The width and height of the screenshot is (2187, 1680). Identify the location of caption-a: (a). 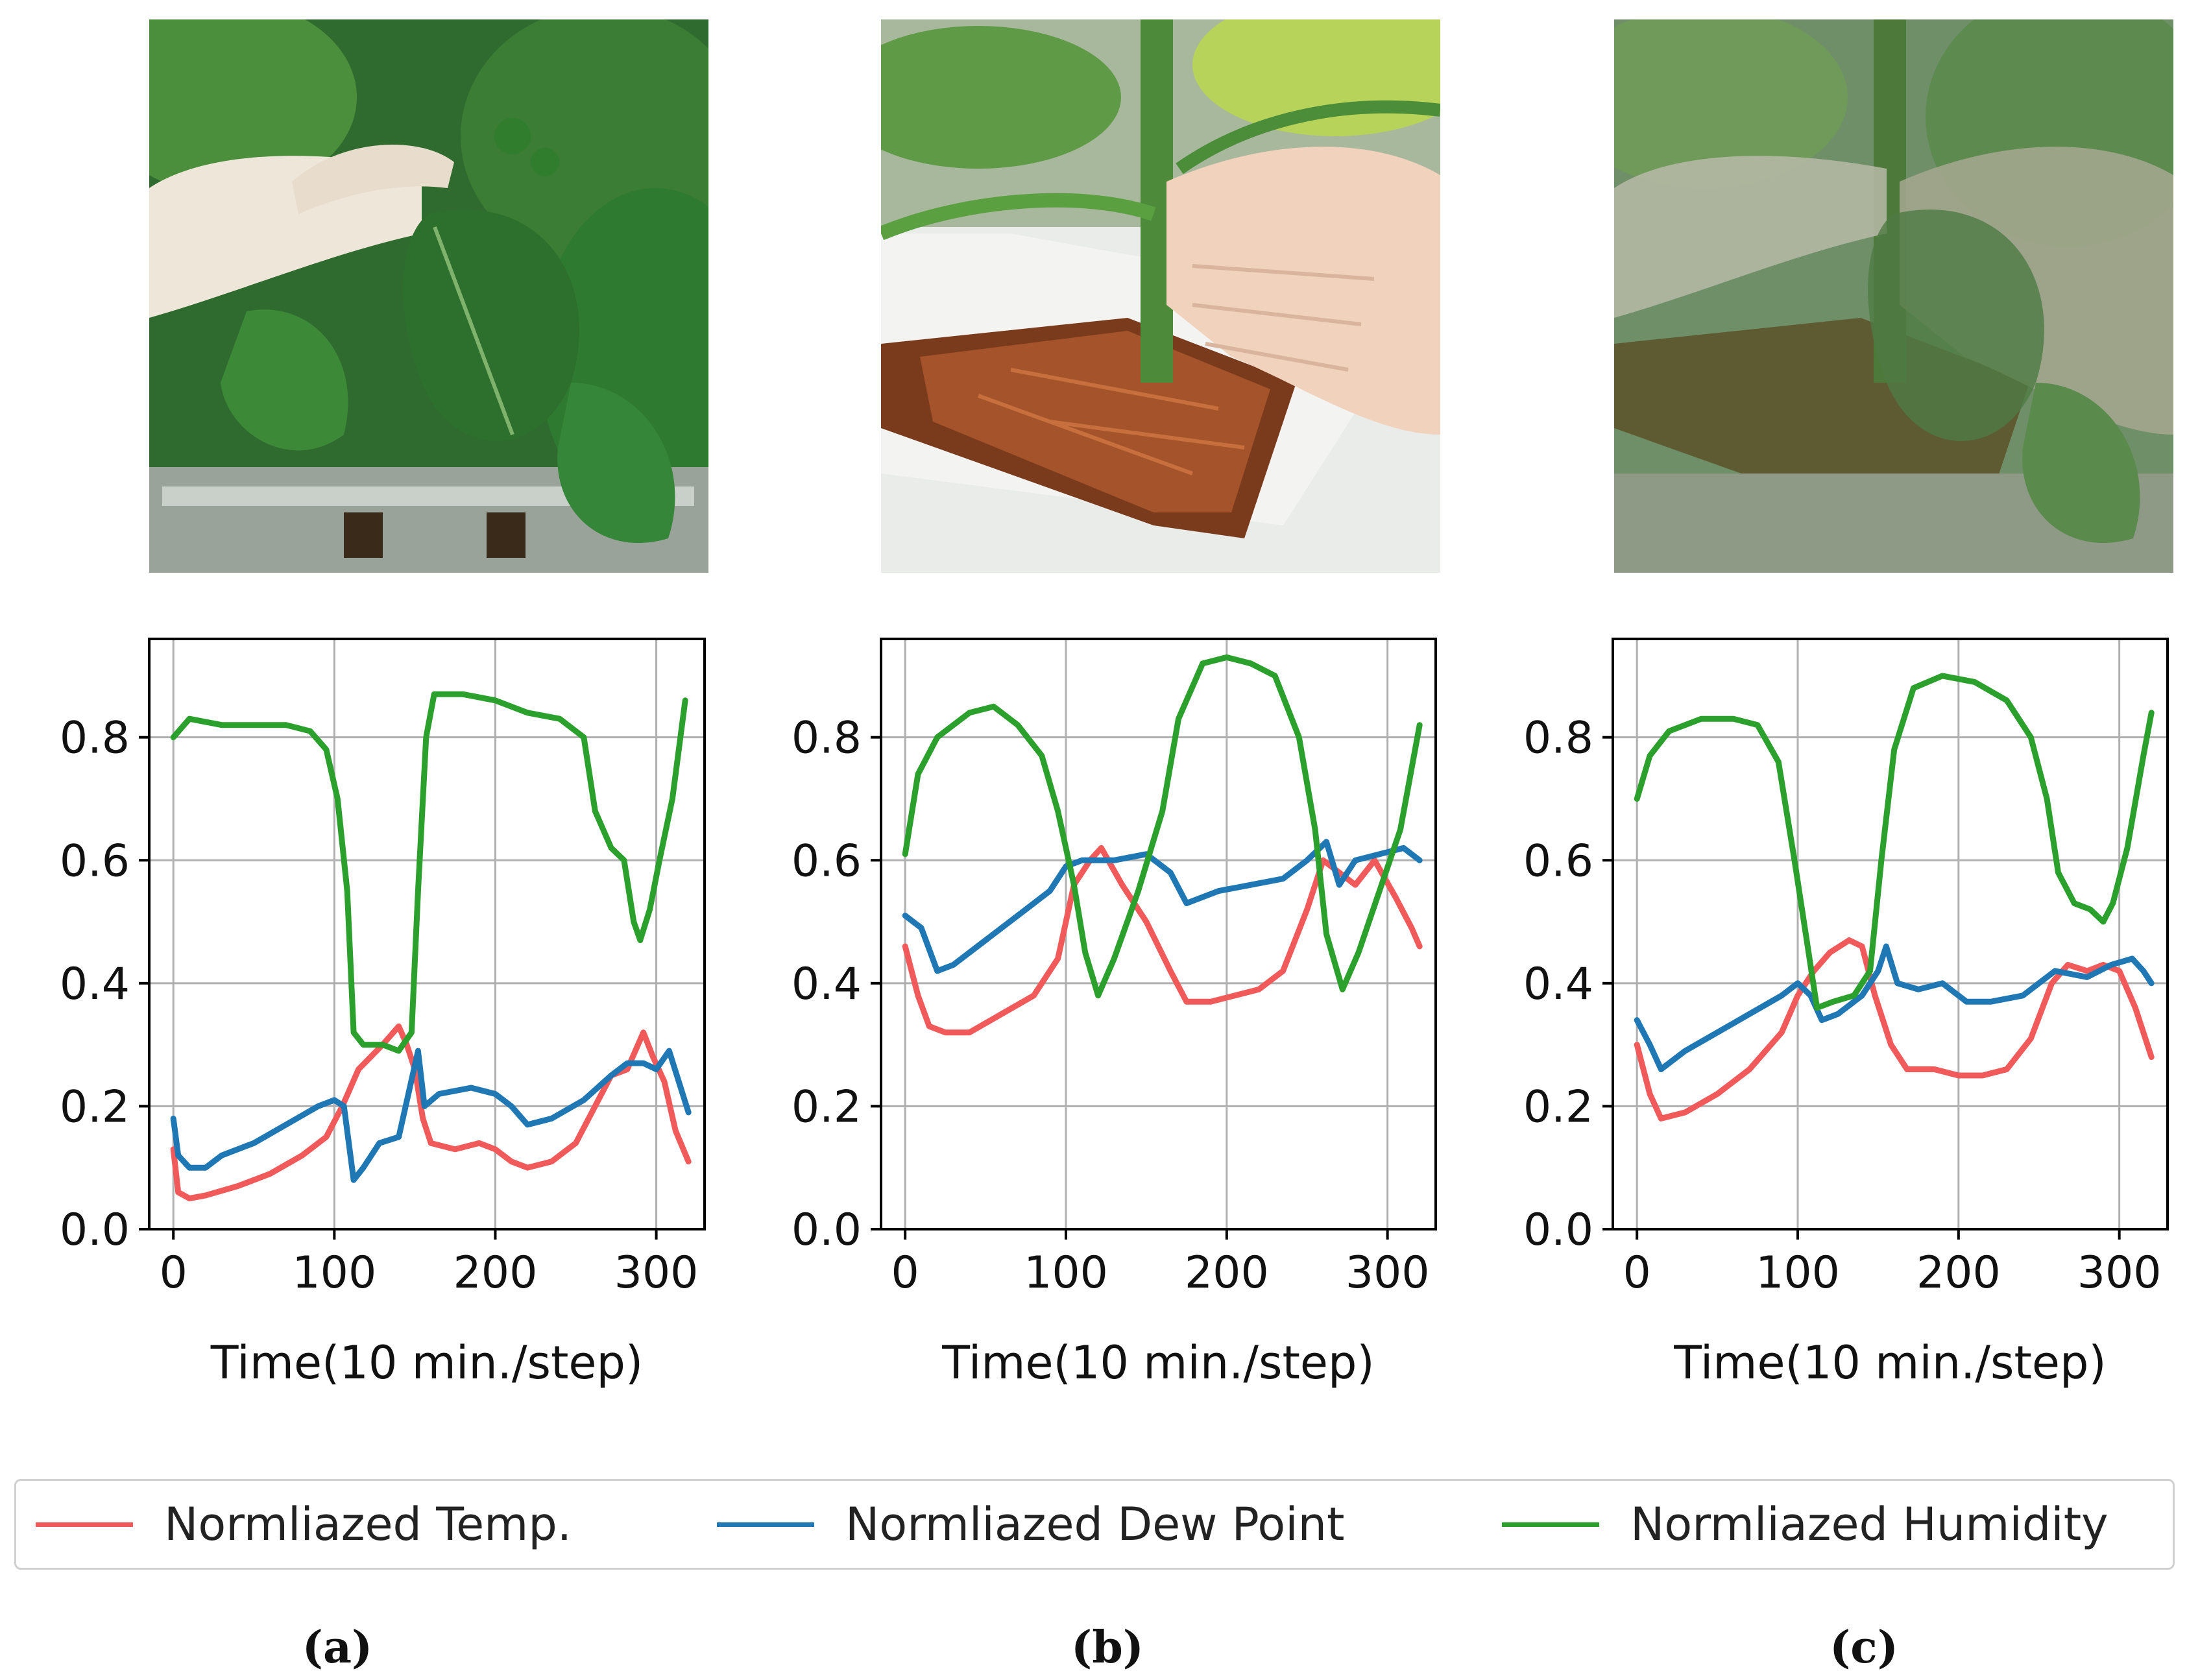
(337, 1648).